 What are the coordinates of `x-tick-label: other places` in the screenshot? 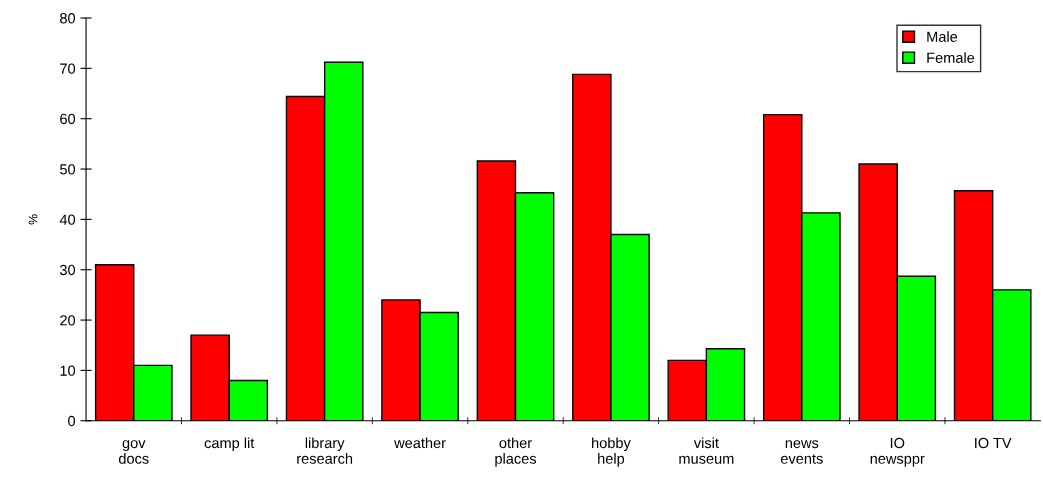 It's located at (516, 452).